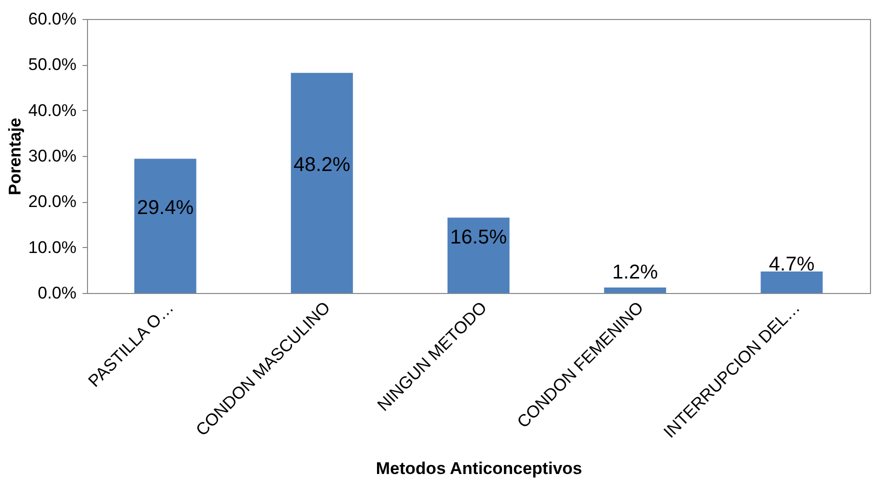 The height and width of the screenshot is (487, 890). I want to click on data-label: 48.2%, so click(322, 165).